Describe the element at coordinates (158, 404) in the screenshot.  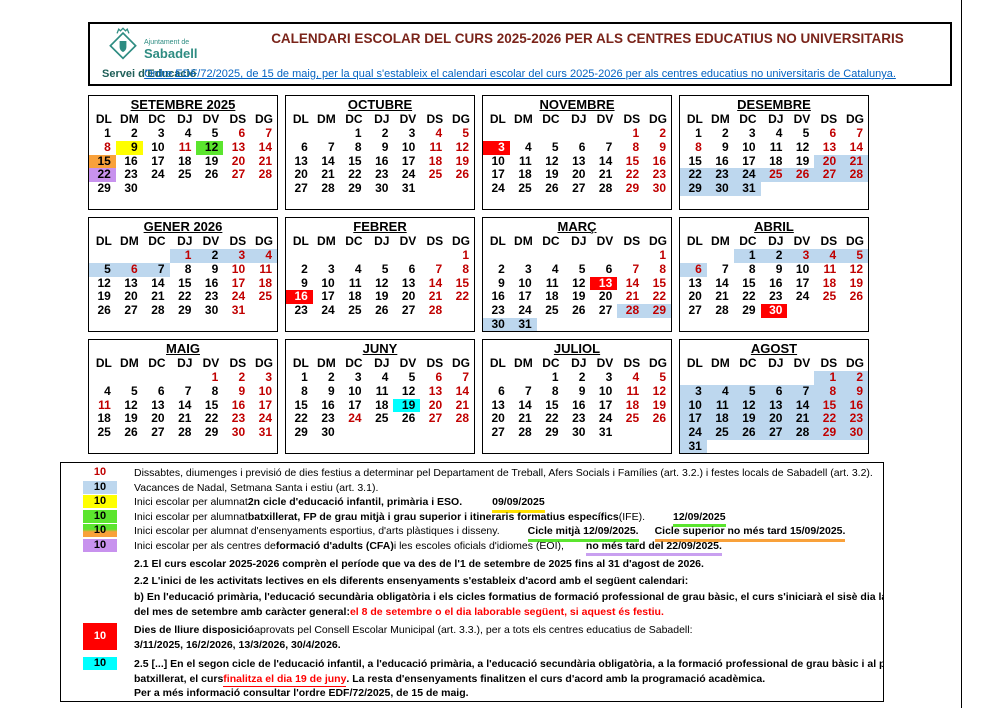
I see `day-cell: 13` at that location.